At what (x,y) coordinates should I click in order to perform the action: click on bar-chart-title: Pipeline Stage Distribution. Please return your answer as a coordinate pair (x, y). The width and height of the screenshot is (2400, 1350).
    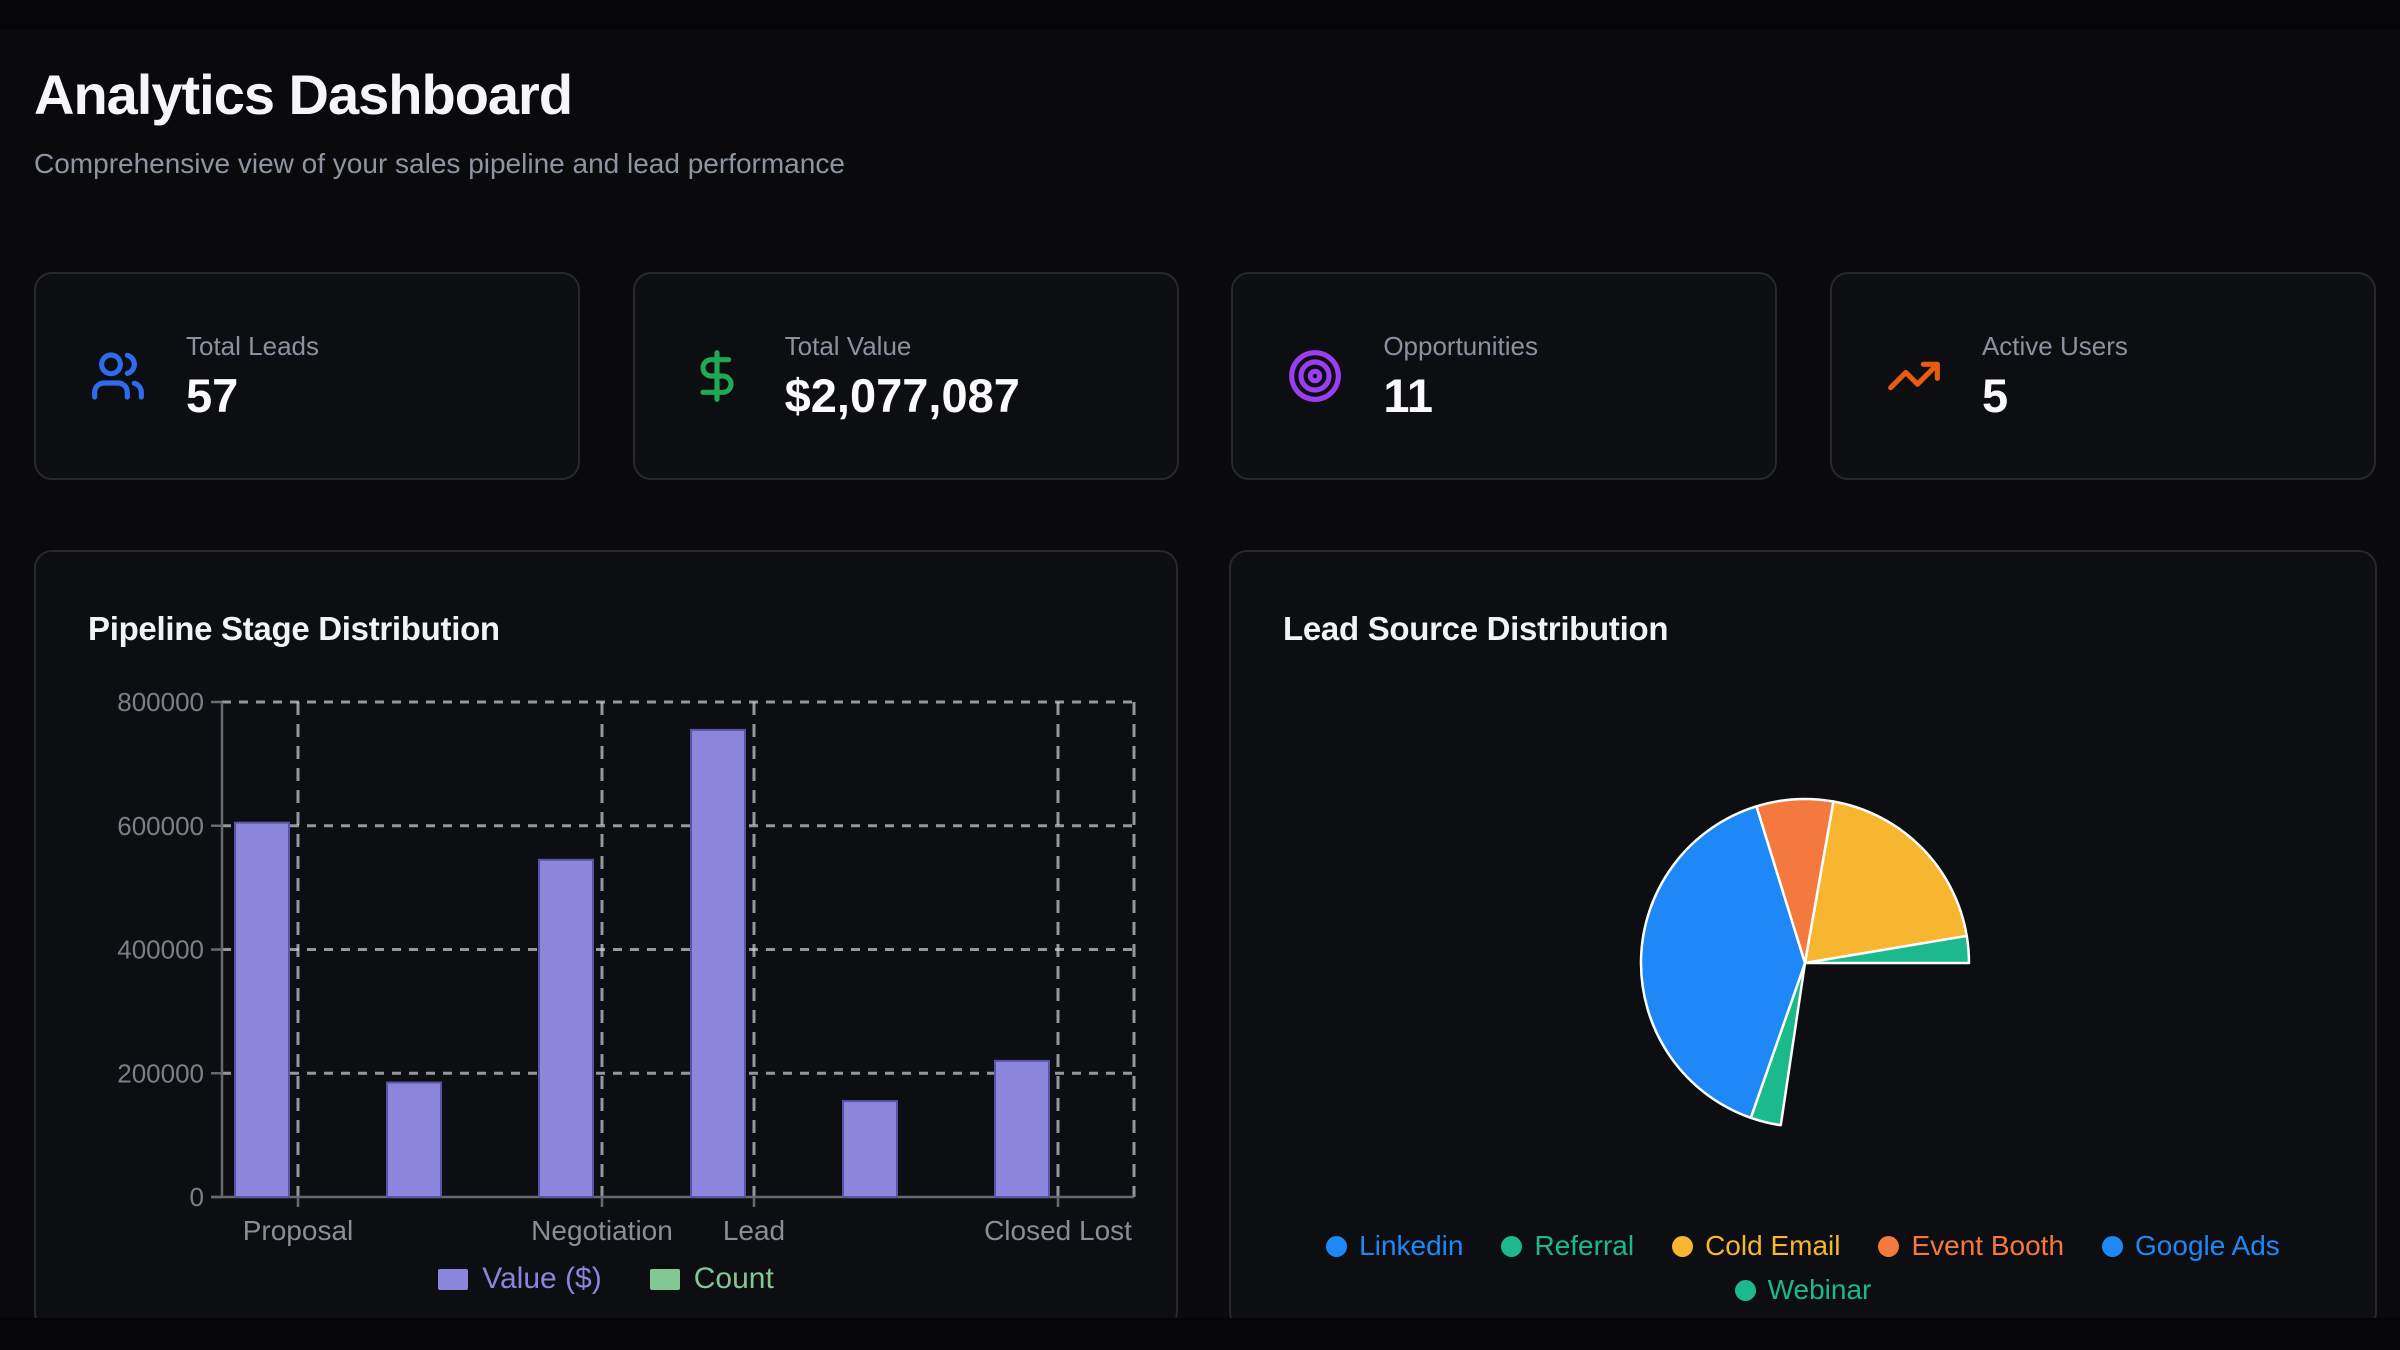
    Looking at the image, I should click on (294, 628).